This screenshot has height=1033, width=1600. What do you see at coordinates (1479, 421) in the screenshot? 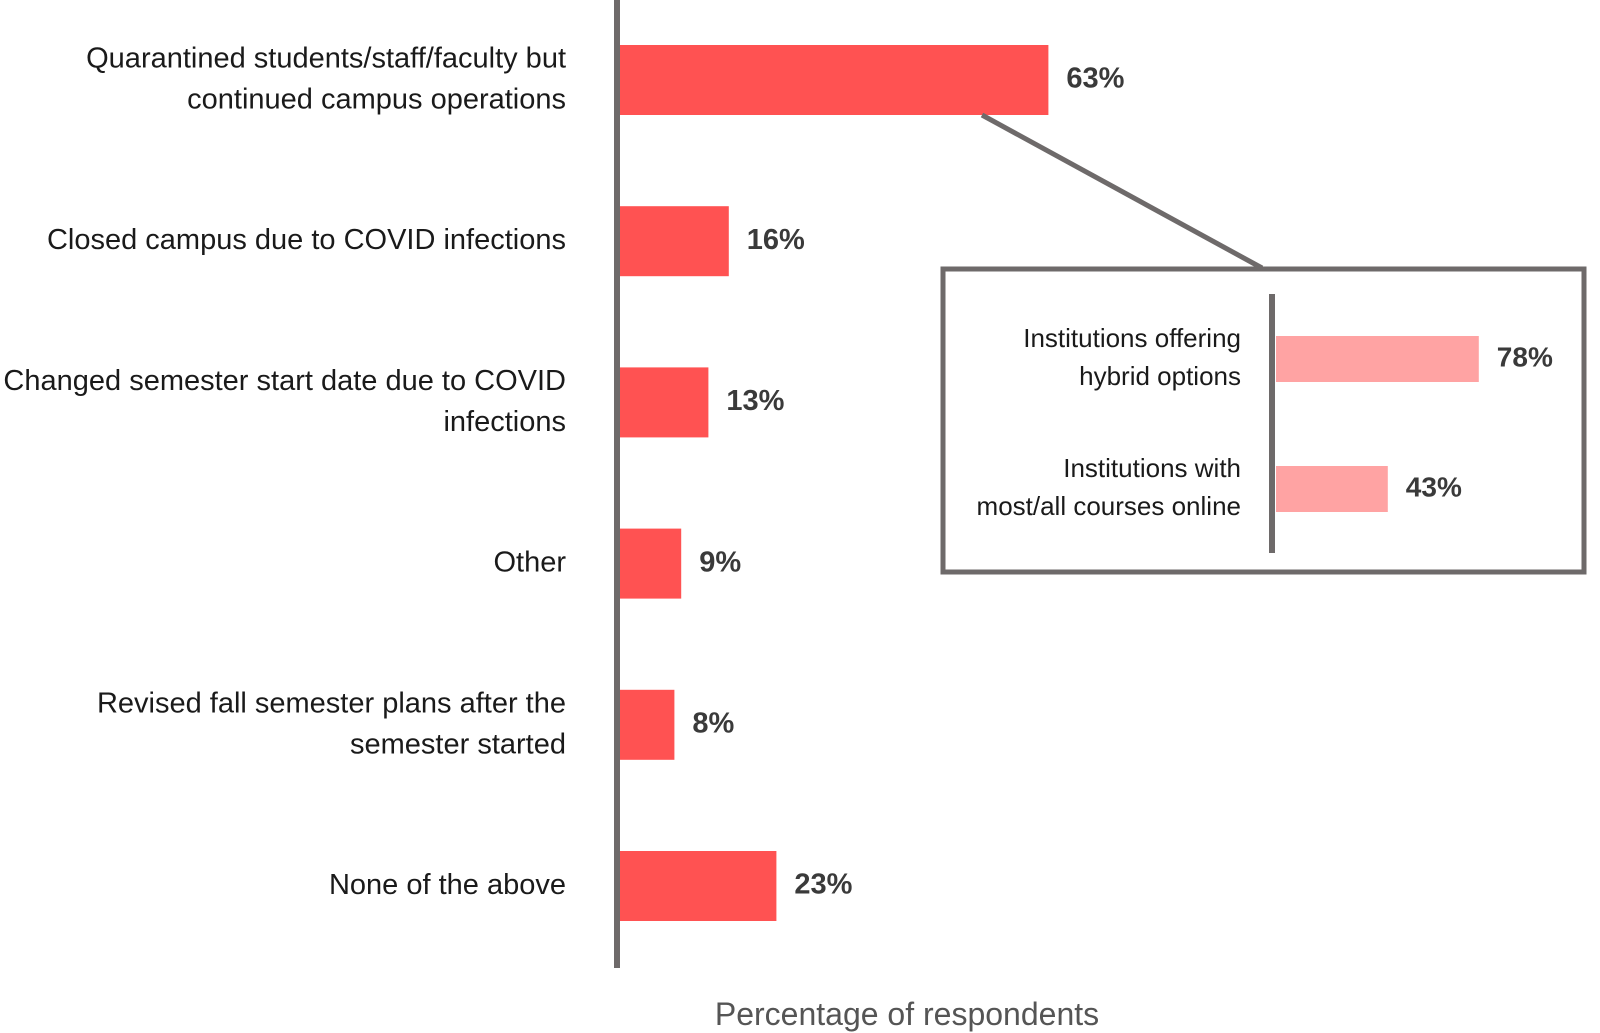
I see `inset-value-labels: 78% 43%` at bounding box center [1479, 421].